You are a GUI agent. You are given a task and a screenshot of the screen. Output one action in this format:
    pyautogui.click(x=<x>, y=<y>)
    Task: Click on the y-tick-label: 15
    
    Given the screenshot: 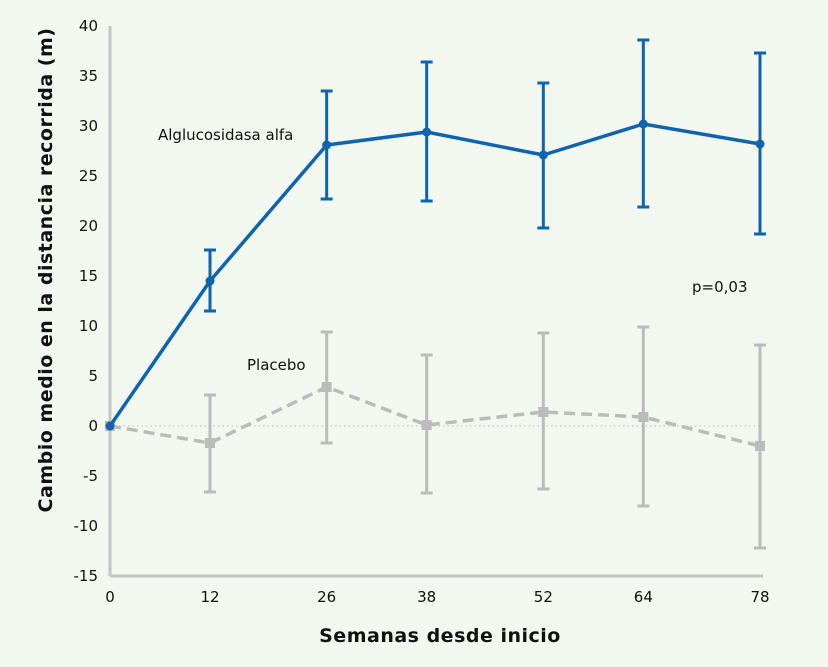 What is the action you would take?
    pyautogui.click(x=88, y=276)
    